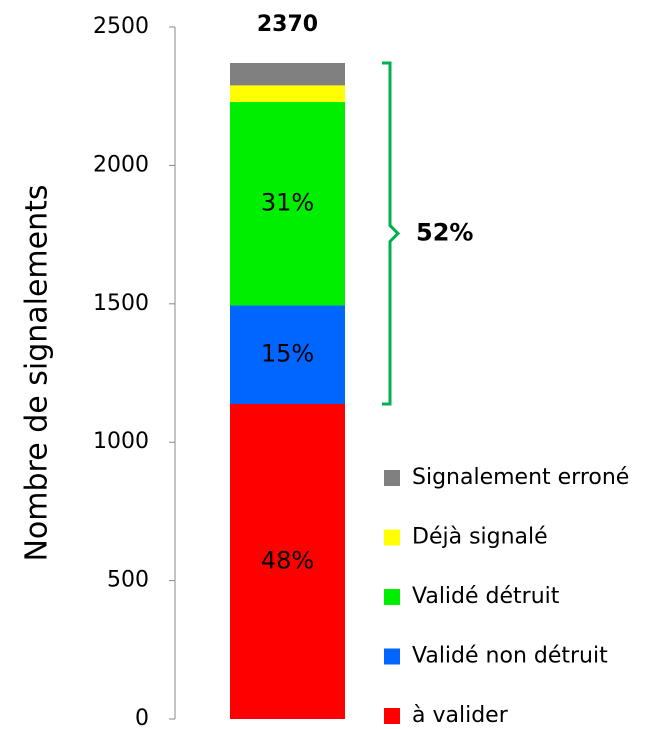 The height and width of the screenshot is (729, 672). What do you see at coordinates (510, 656) in the screenshot?
I see `legend-label: Validé non détruit` at bounding box center [510, 656].